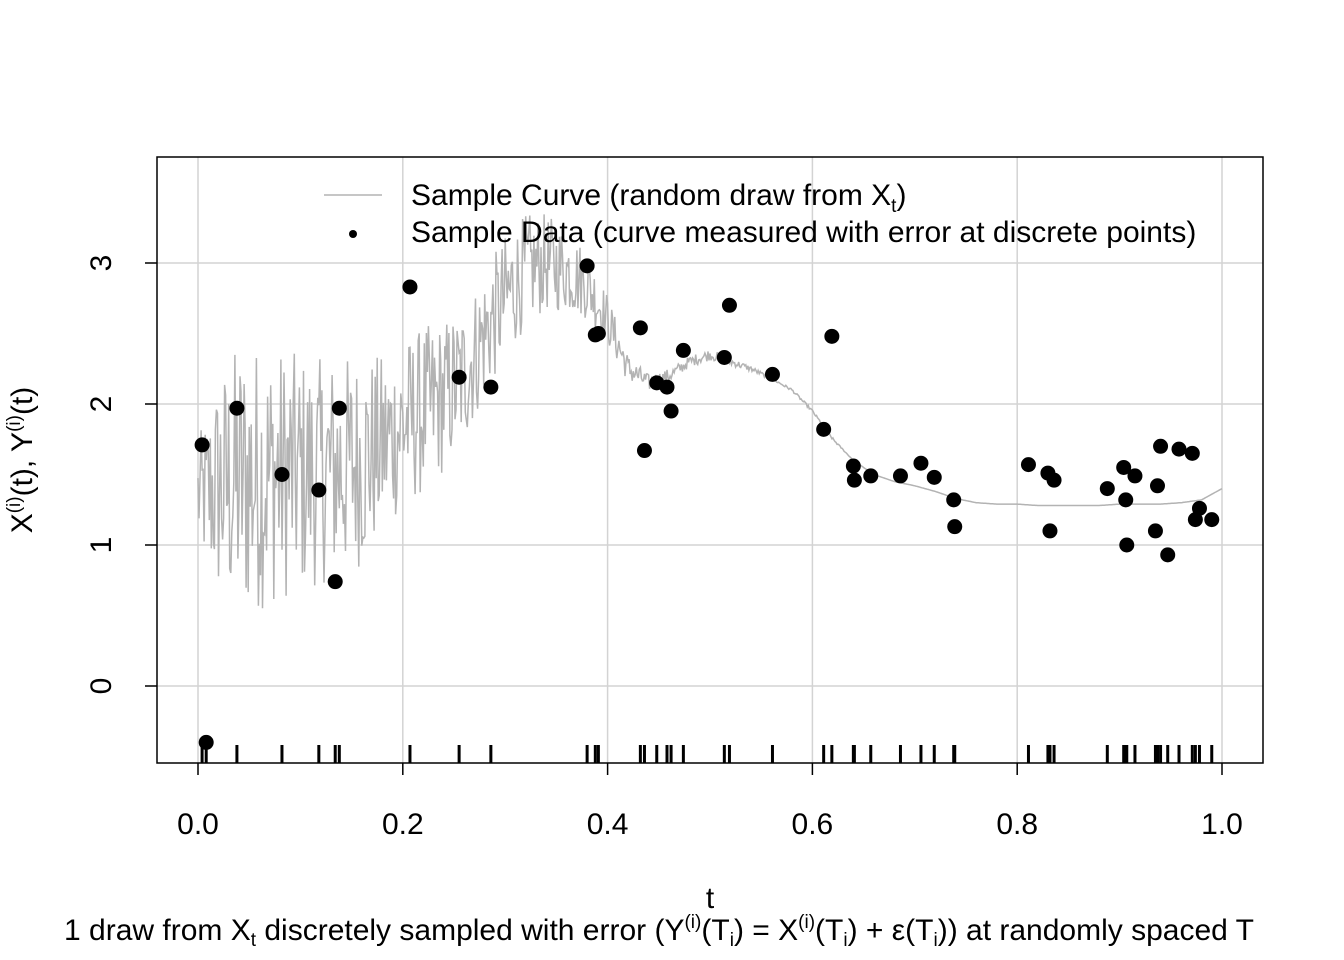  What do you see at coordinates (1222, 824) in the screenshot?
I see `x-tick-label: 1.0` at bounding box center [1222, 824].